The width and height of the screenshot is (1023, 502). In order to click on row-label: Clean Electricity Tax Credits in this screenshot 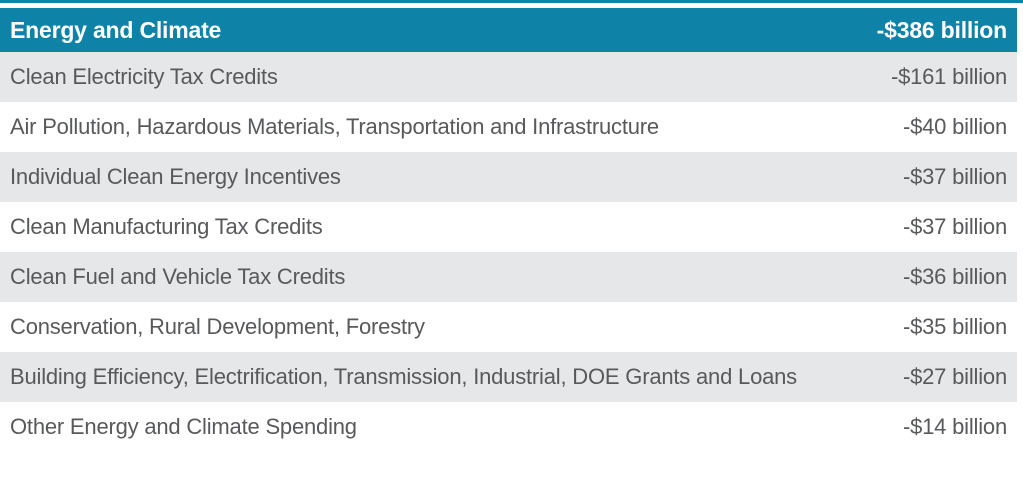, I will do `click(144, 76)`.